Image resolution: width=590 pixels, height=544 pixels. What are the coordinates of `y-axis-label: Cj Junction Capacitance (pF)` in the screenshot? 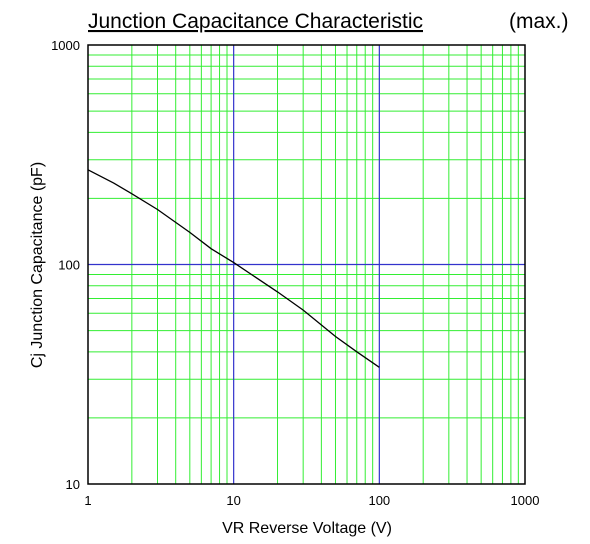 It's located at (37, 265).